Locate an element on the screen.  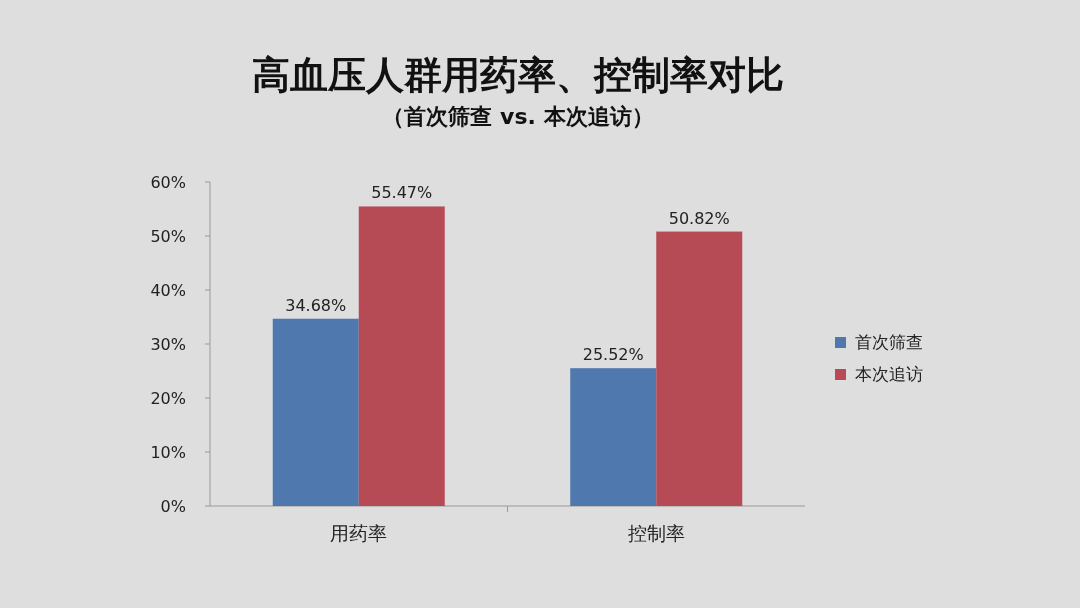
data-label: 50.82% is located at coordinates (699, 218).